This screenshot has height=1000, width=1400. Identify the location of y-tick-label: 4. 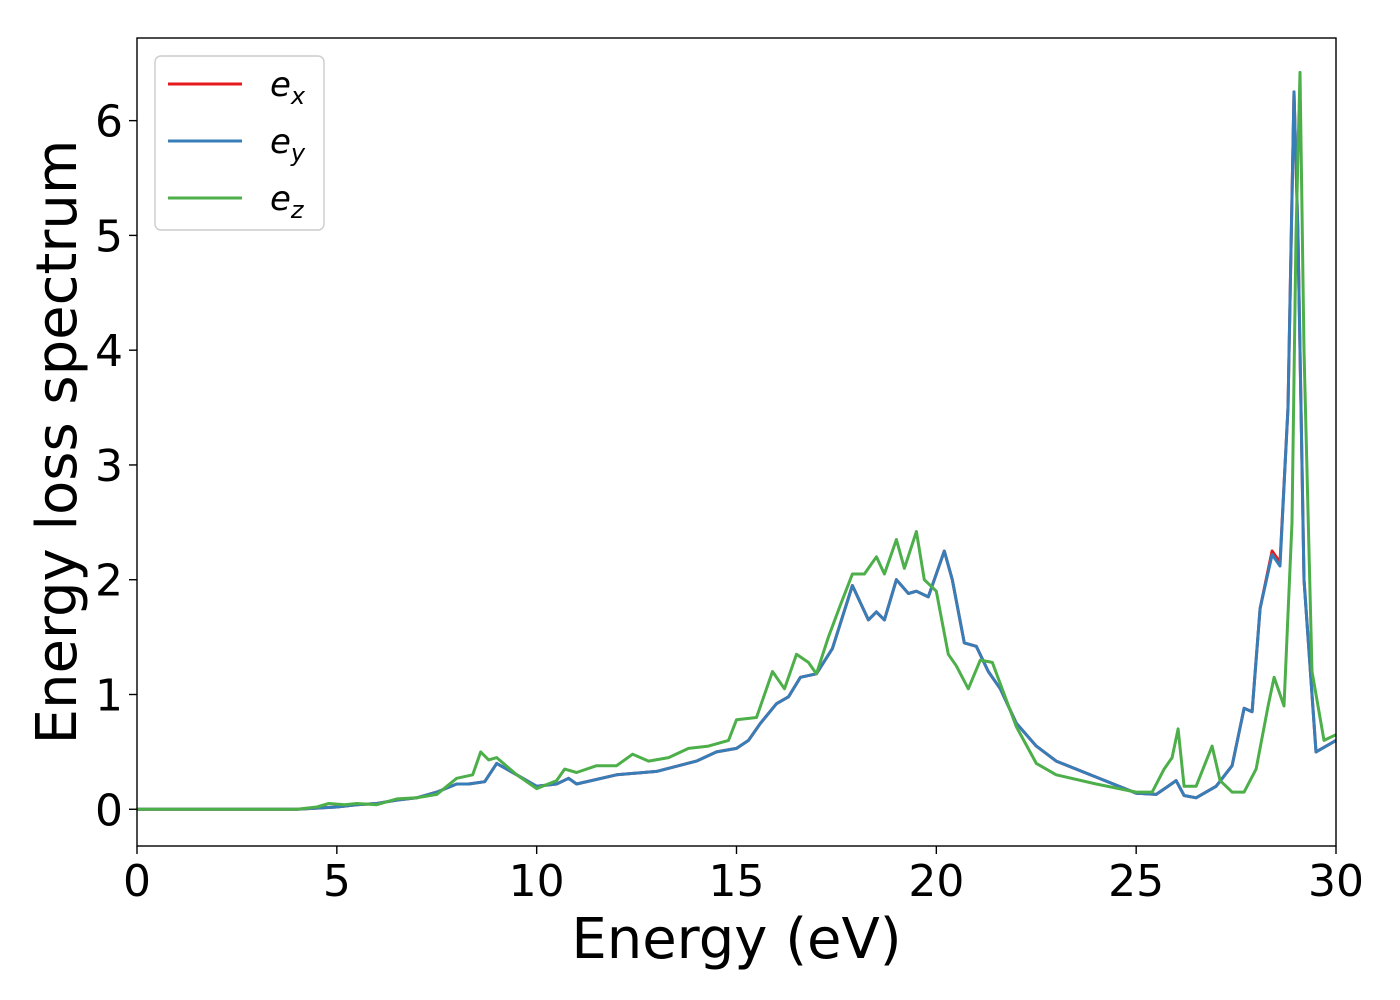
(109, 351).